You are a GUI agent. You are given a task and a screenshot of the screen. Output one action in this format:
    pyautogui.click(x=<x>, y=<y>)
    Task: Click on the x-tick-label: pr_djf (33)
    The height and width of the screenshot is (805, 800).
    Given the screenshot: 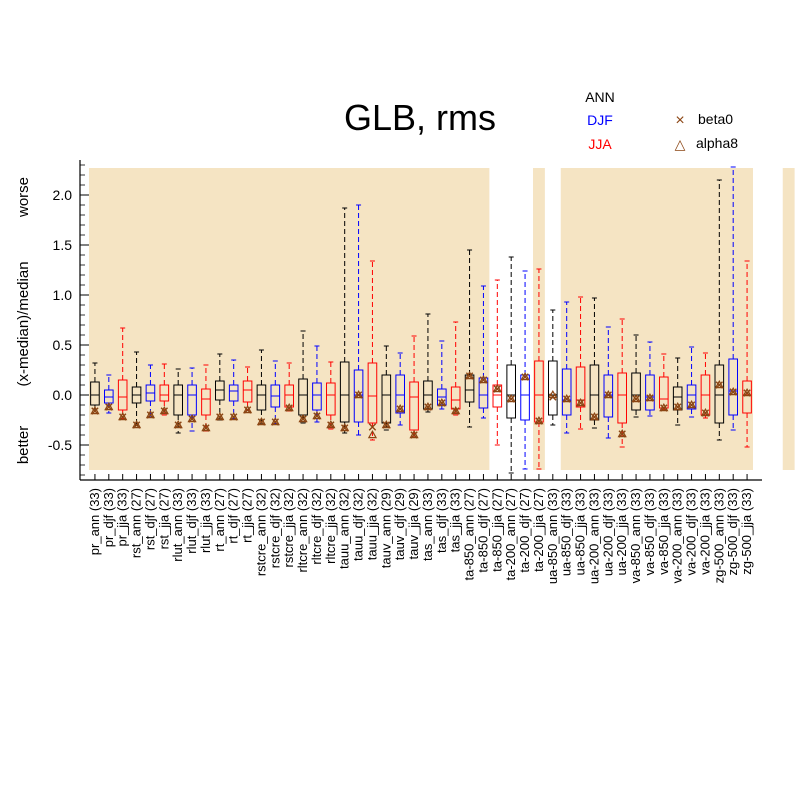 What is the action you would take?
    pyautogui.click(x=108, y=517)
    